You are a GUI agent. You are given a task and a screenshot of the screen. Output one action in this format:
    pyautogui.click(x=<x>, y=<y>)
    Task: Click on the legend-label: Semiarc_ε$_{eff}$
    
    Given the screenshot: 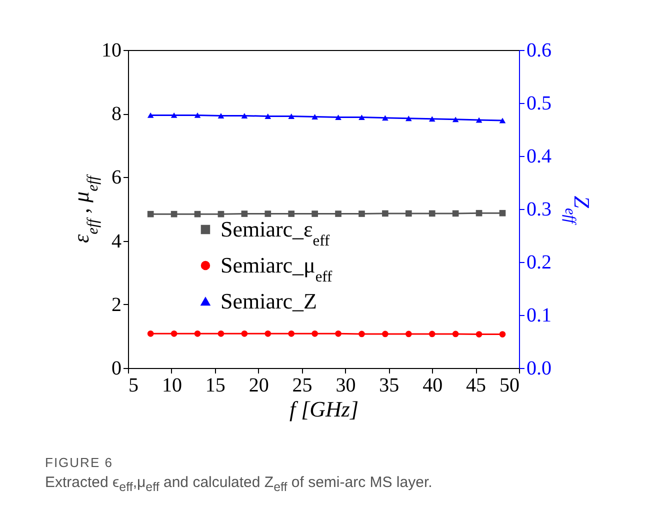 What is the action you would take?
    pyautogui.click(x=275, y=233)
    